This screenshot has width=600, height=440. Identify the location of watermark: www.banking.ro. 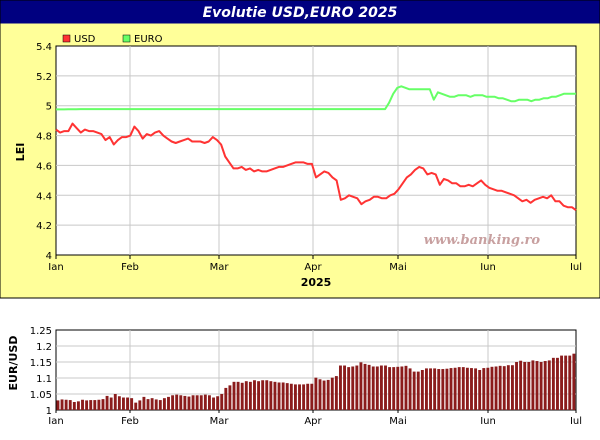
(482, 240).